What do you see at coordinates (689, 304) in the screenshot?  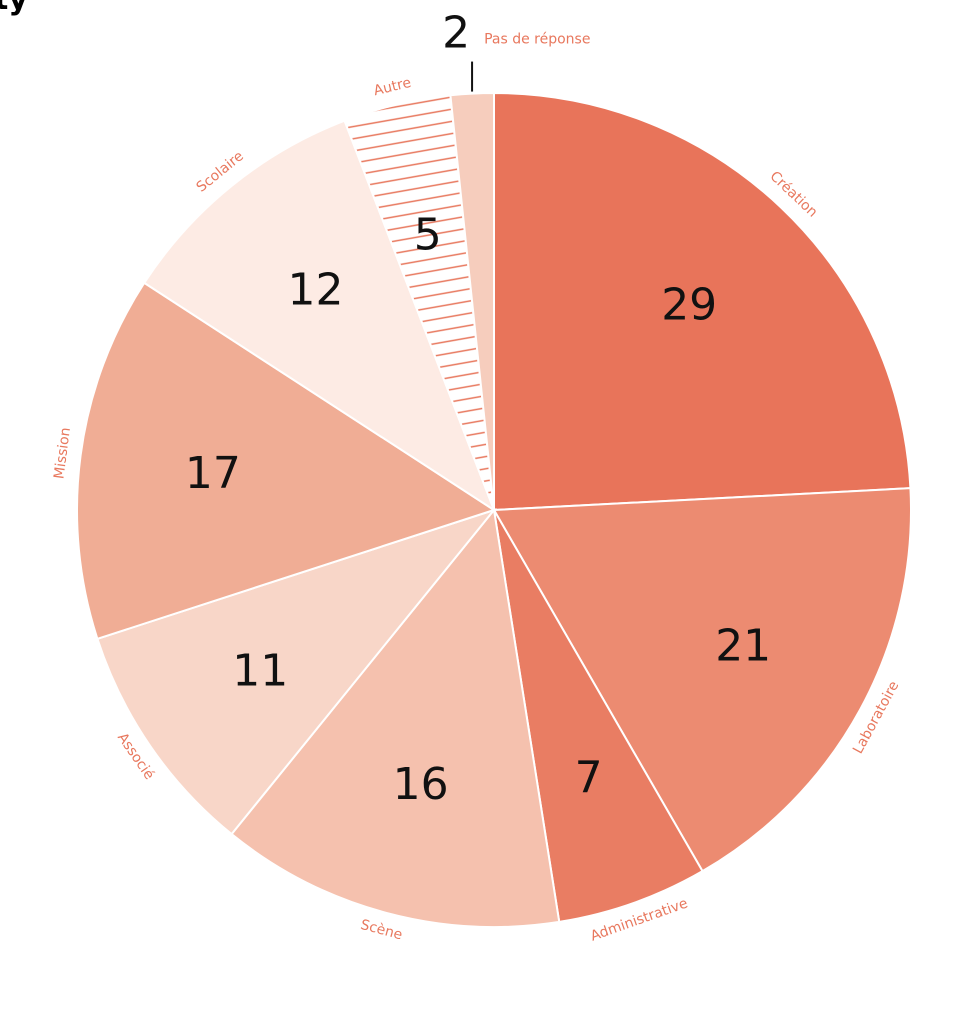 I see `value-label-creation: 29` at bounding box center [689, 304].